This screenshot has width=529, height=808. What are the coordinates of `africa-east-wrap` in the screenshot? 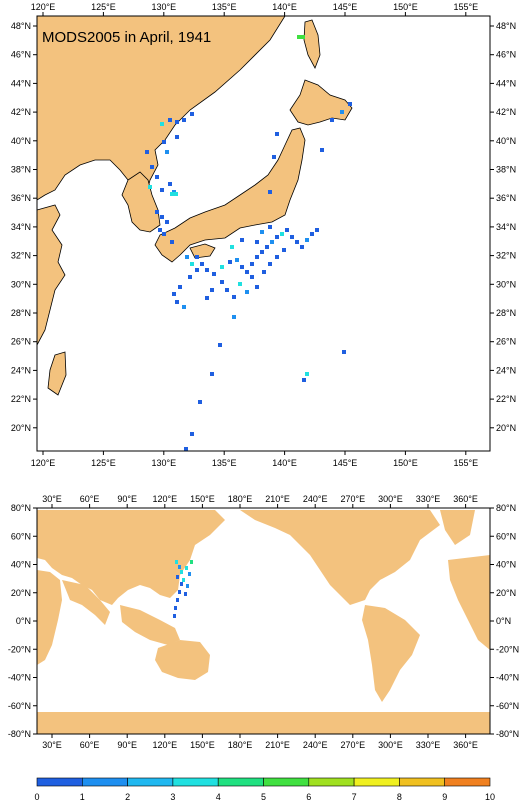 It's located at (469, 602).